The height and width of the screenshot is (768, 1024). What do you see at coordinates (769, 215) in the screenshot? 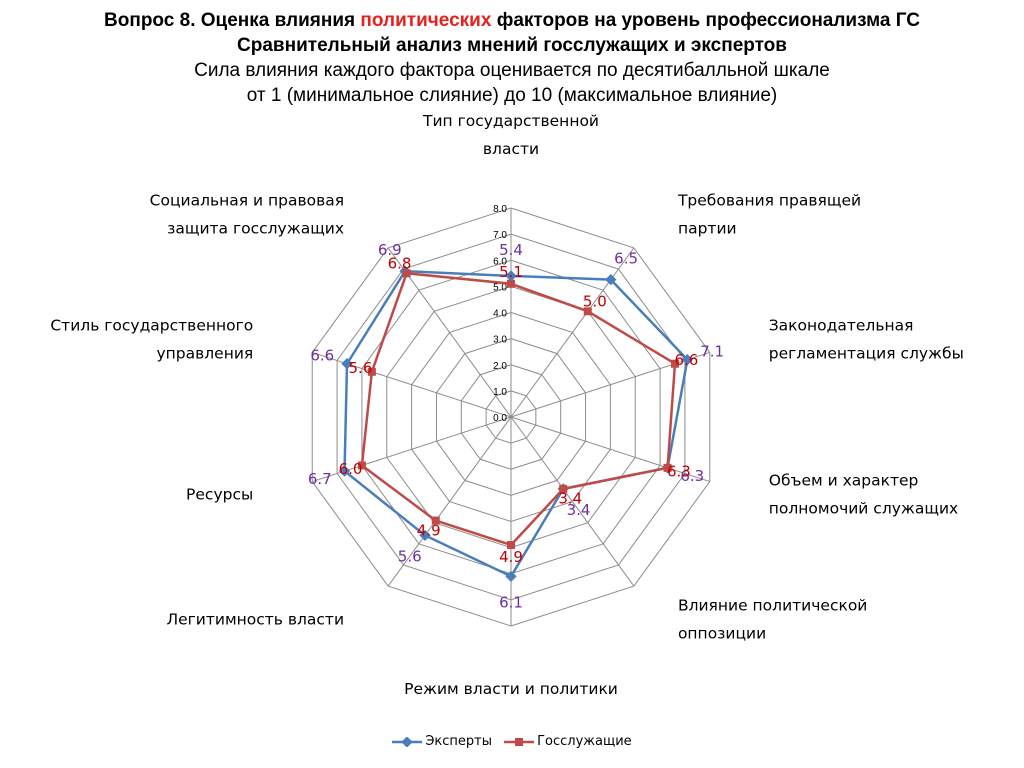
I see `category-label: Требования правящей партии` at bounding box center [769, 215].